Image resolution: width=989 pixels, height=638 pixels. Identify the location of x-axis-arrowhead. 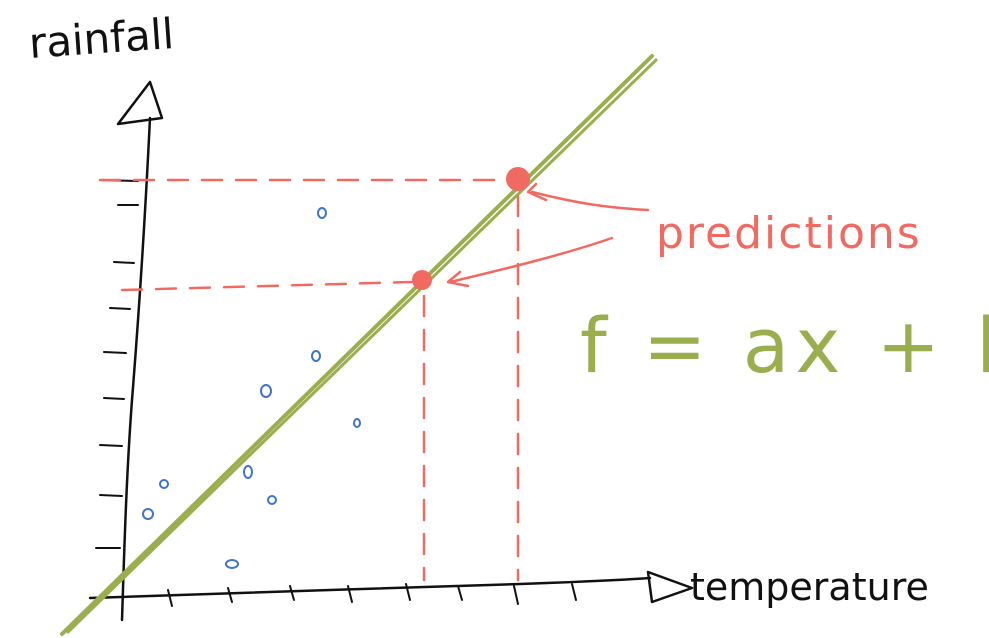
(670, 587).